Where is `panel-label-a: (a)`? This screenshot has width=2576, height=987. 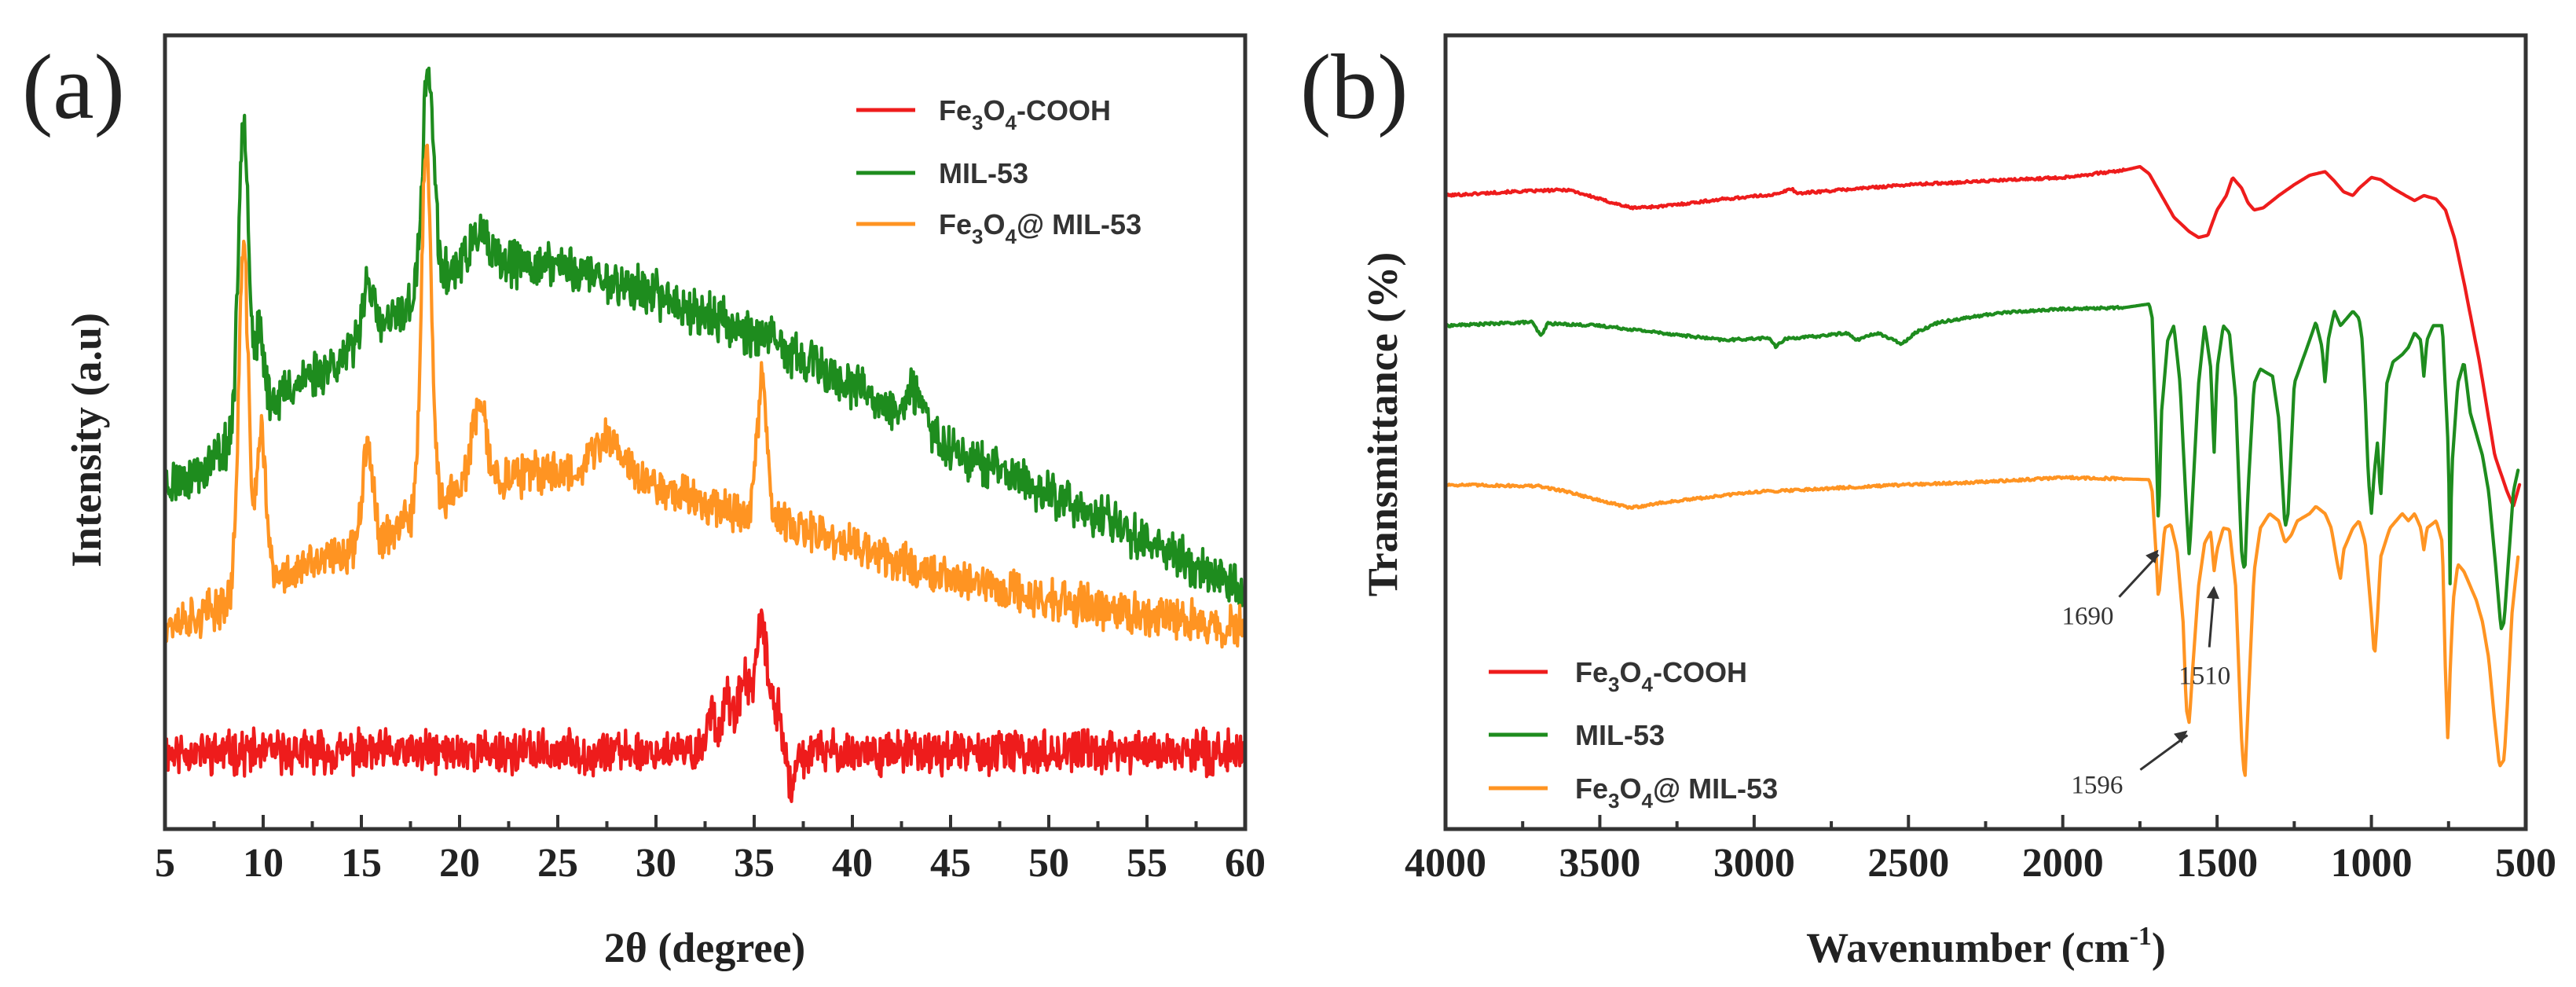
panel-label-a: (a) is located at coordinates (73, 86).